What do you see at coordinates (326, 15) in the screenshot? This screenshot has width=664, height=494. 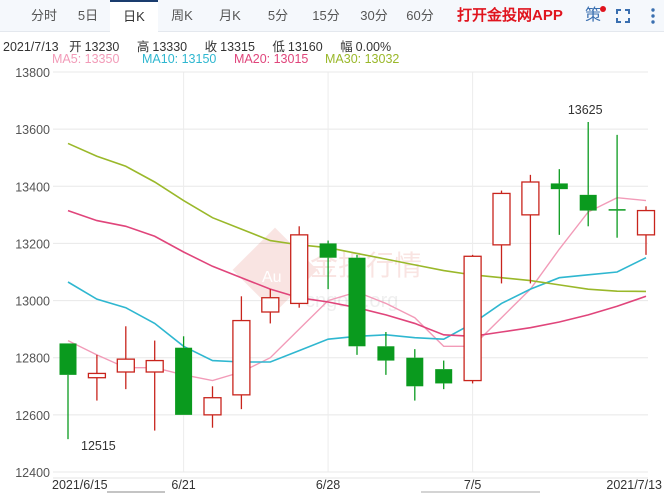 I see `tab-6: 15分` at bounding box center [326, 15].